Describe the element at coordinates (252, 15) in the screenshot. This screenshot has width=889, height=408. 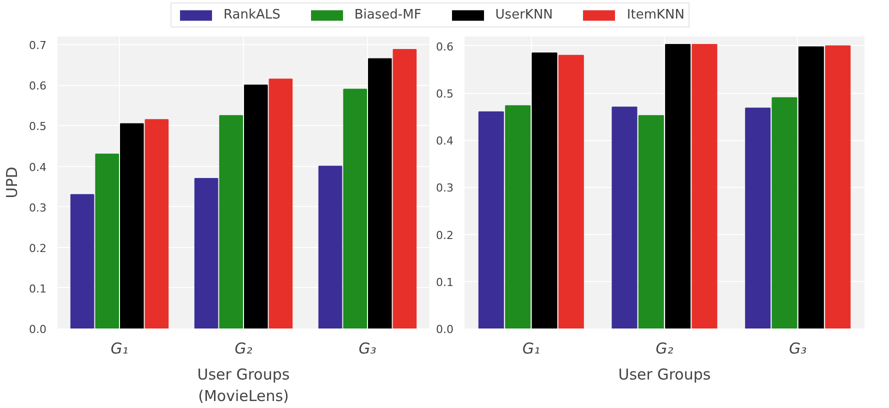
I see `legend-label: RankALS` at that location.